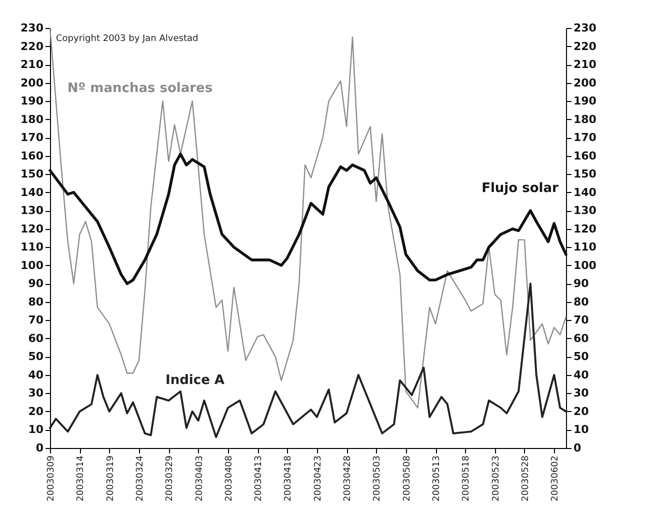 The image size is (646, 530). I want to click on x-tick-label: 20030523, so click(496, 479).